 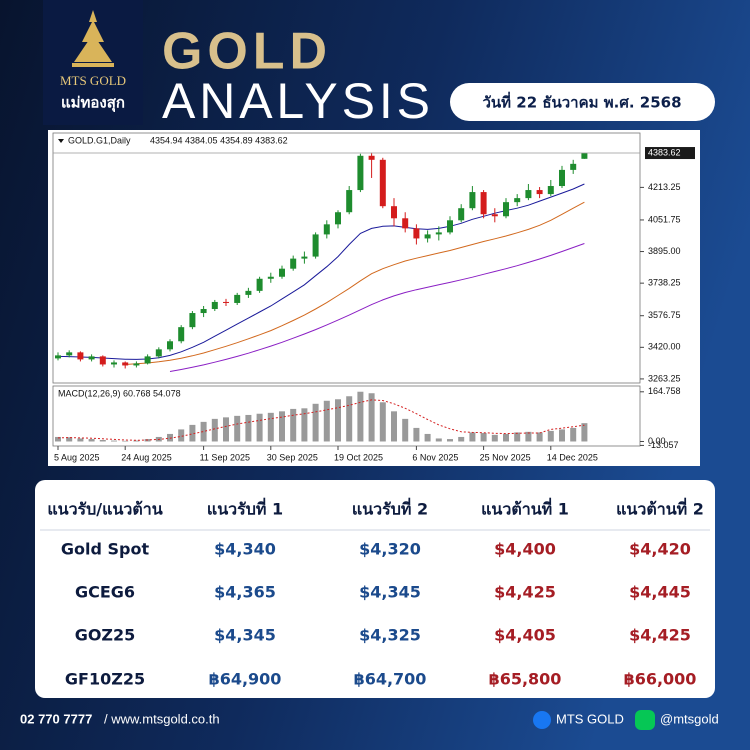 What do you see at coordinates (146, 457) in the screenshot?
I see `x-tick-label: 24 Aug 2025` at bounding box center [146, 457].